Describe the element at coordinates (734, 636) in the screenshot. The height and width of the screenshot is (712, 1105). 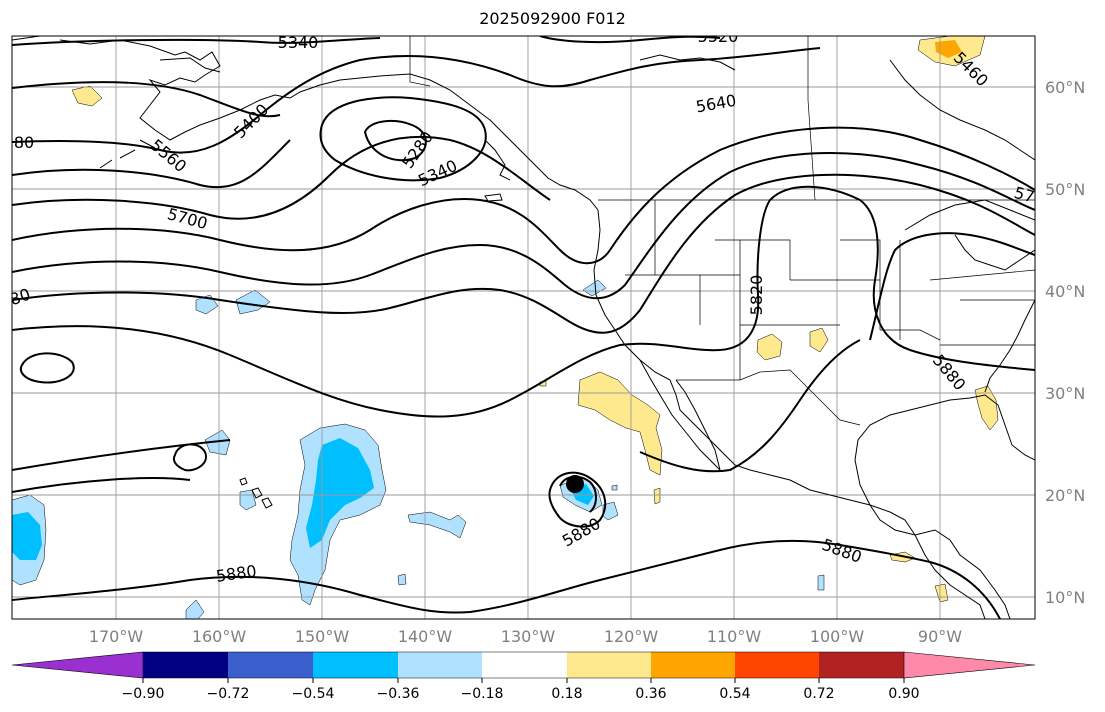
I see `lon-label: 110°W` at that location.